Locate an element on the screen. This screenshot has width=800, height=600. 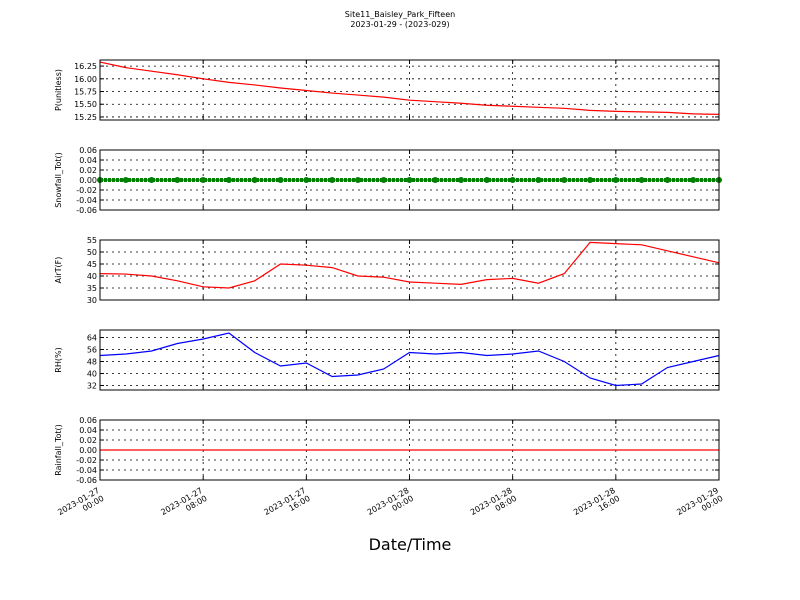
subplot: 32 40 48 56 64 RH(%) is located at coordinates (387, 360).